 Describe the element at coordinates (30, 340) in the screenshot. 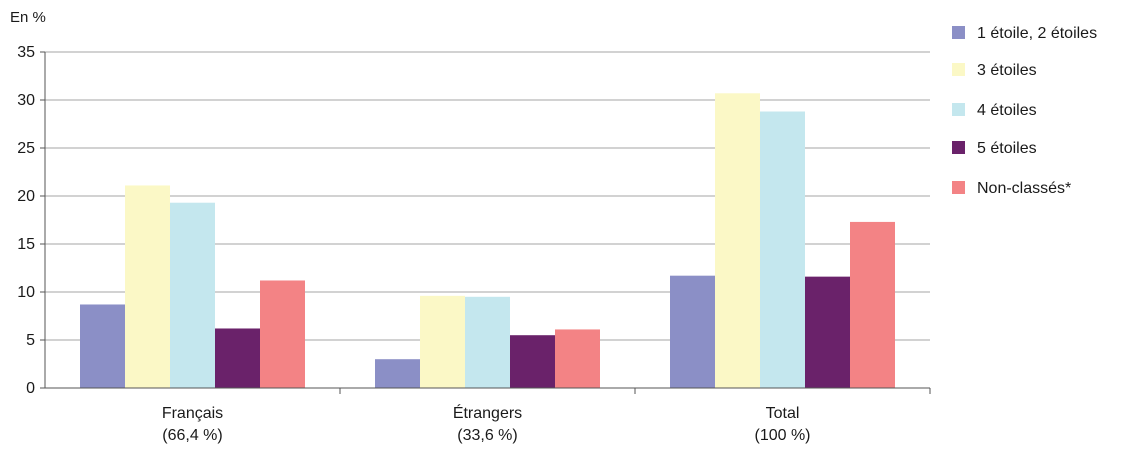

I see `y-tick-label: 5` at that location.